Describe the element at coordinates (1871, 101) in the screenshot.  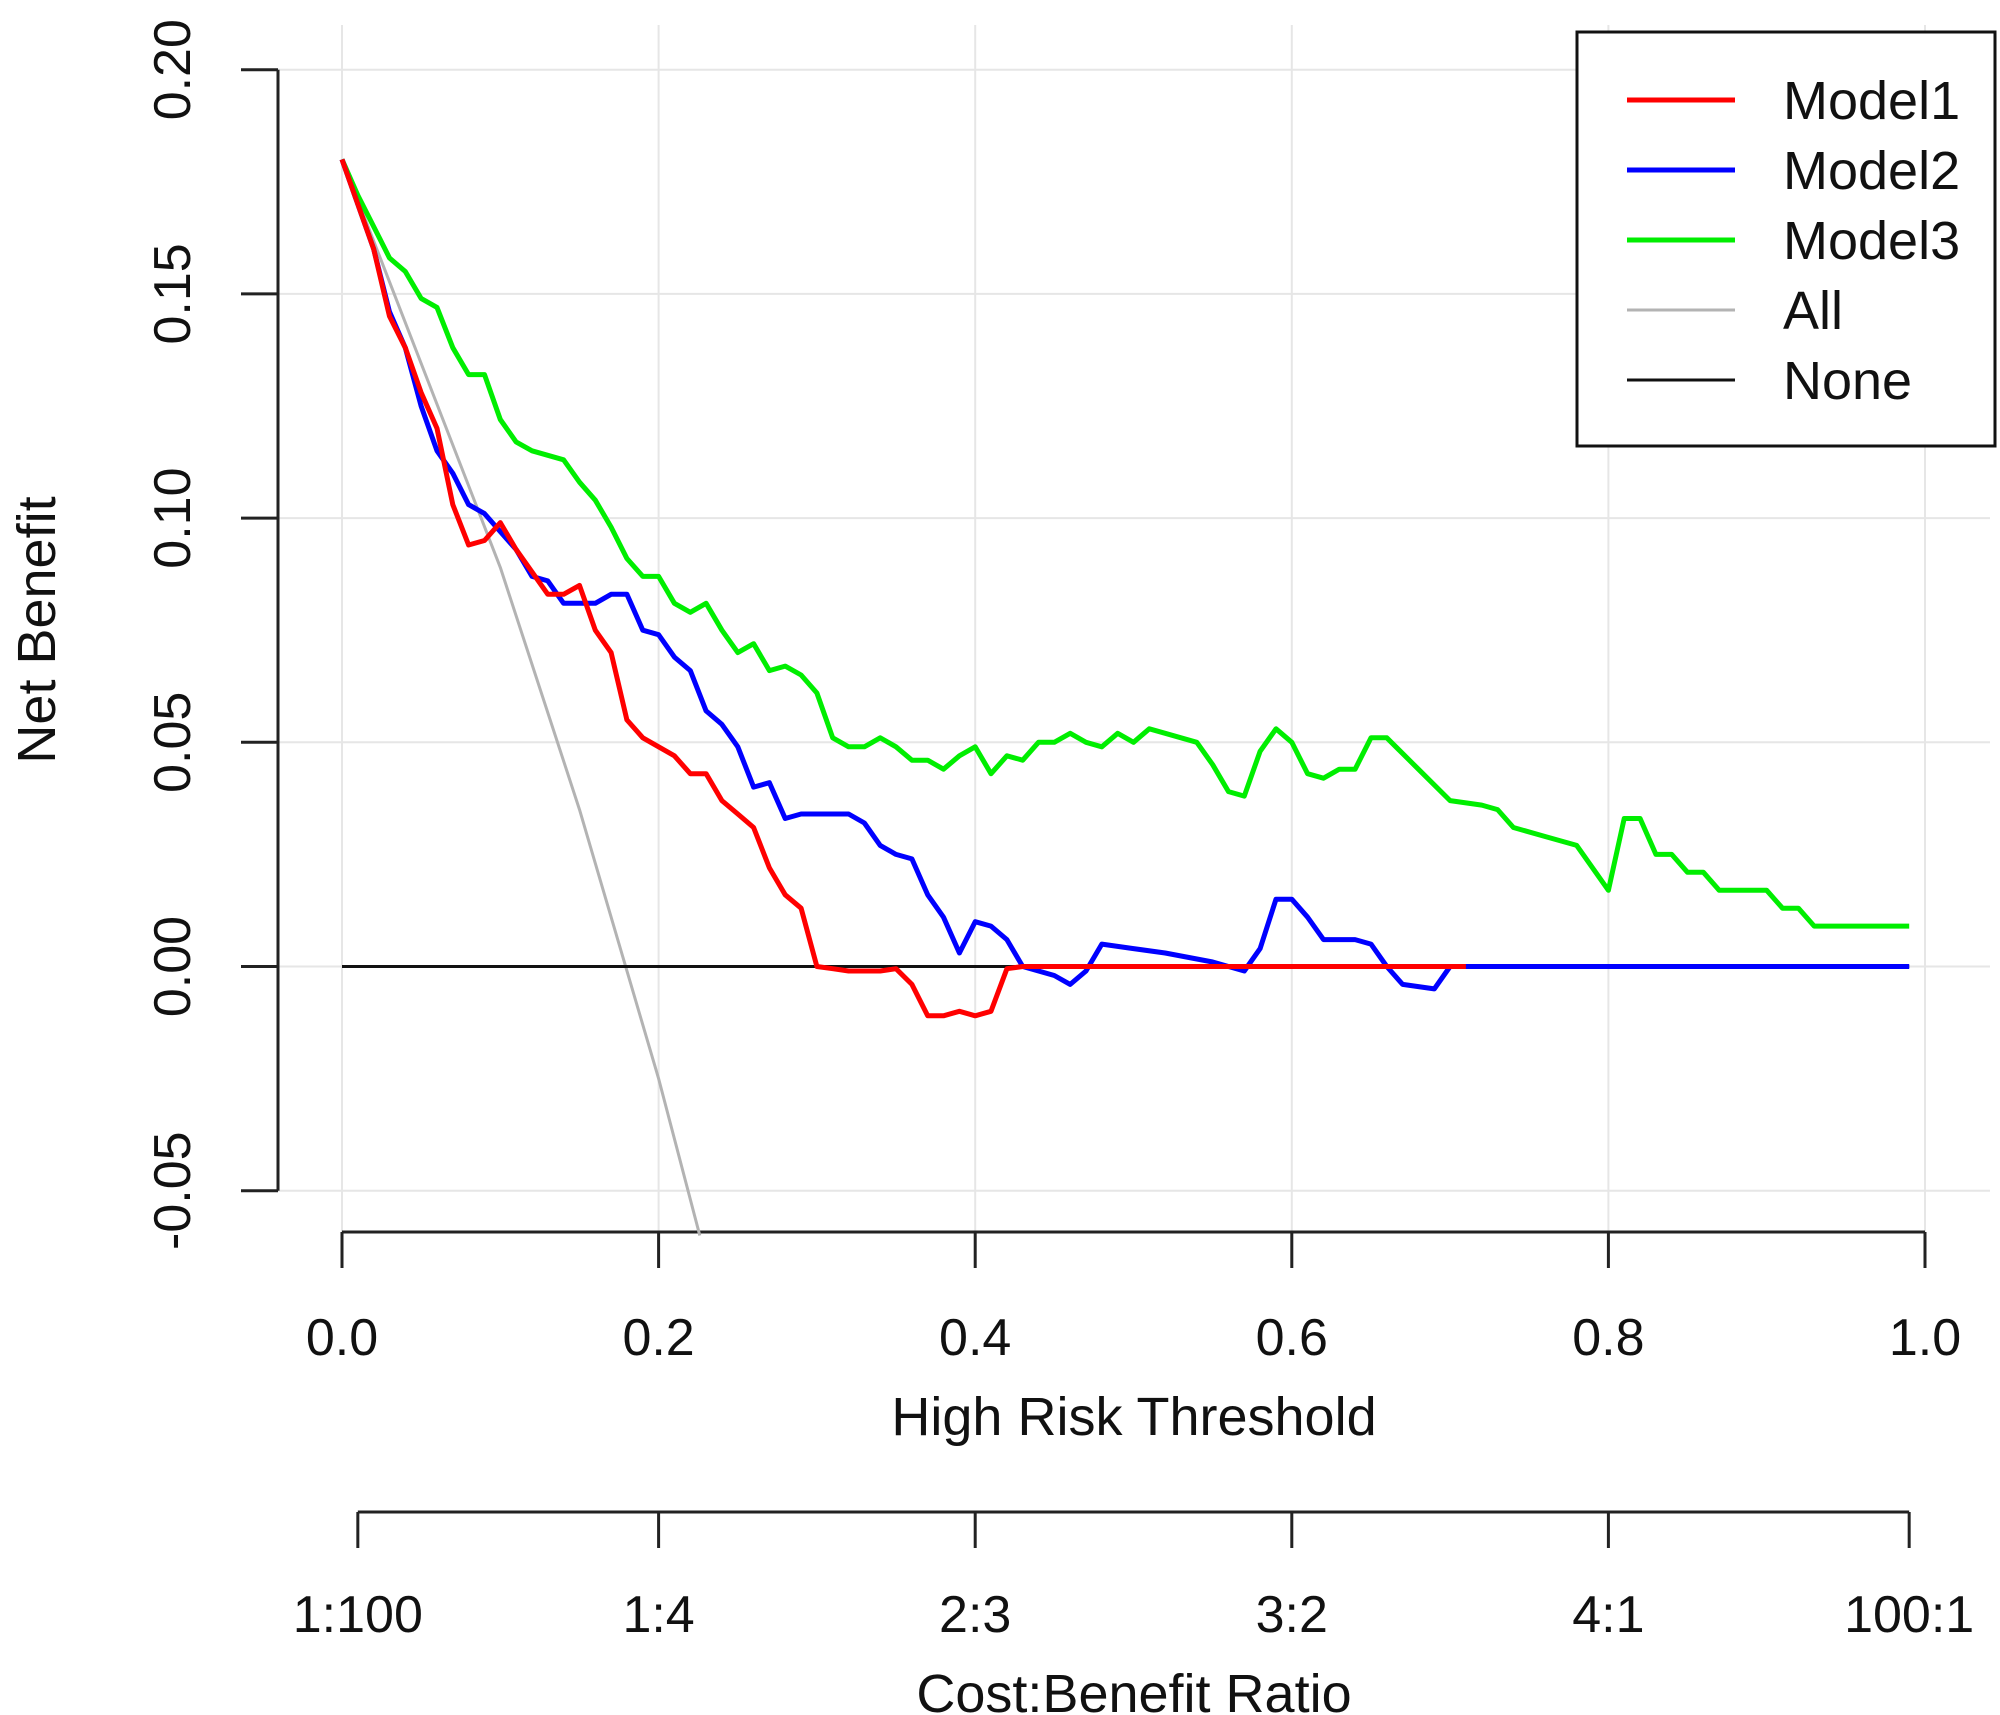
I see `legend-label-model1: Model1` at that location.